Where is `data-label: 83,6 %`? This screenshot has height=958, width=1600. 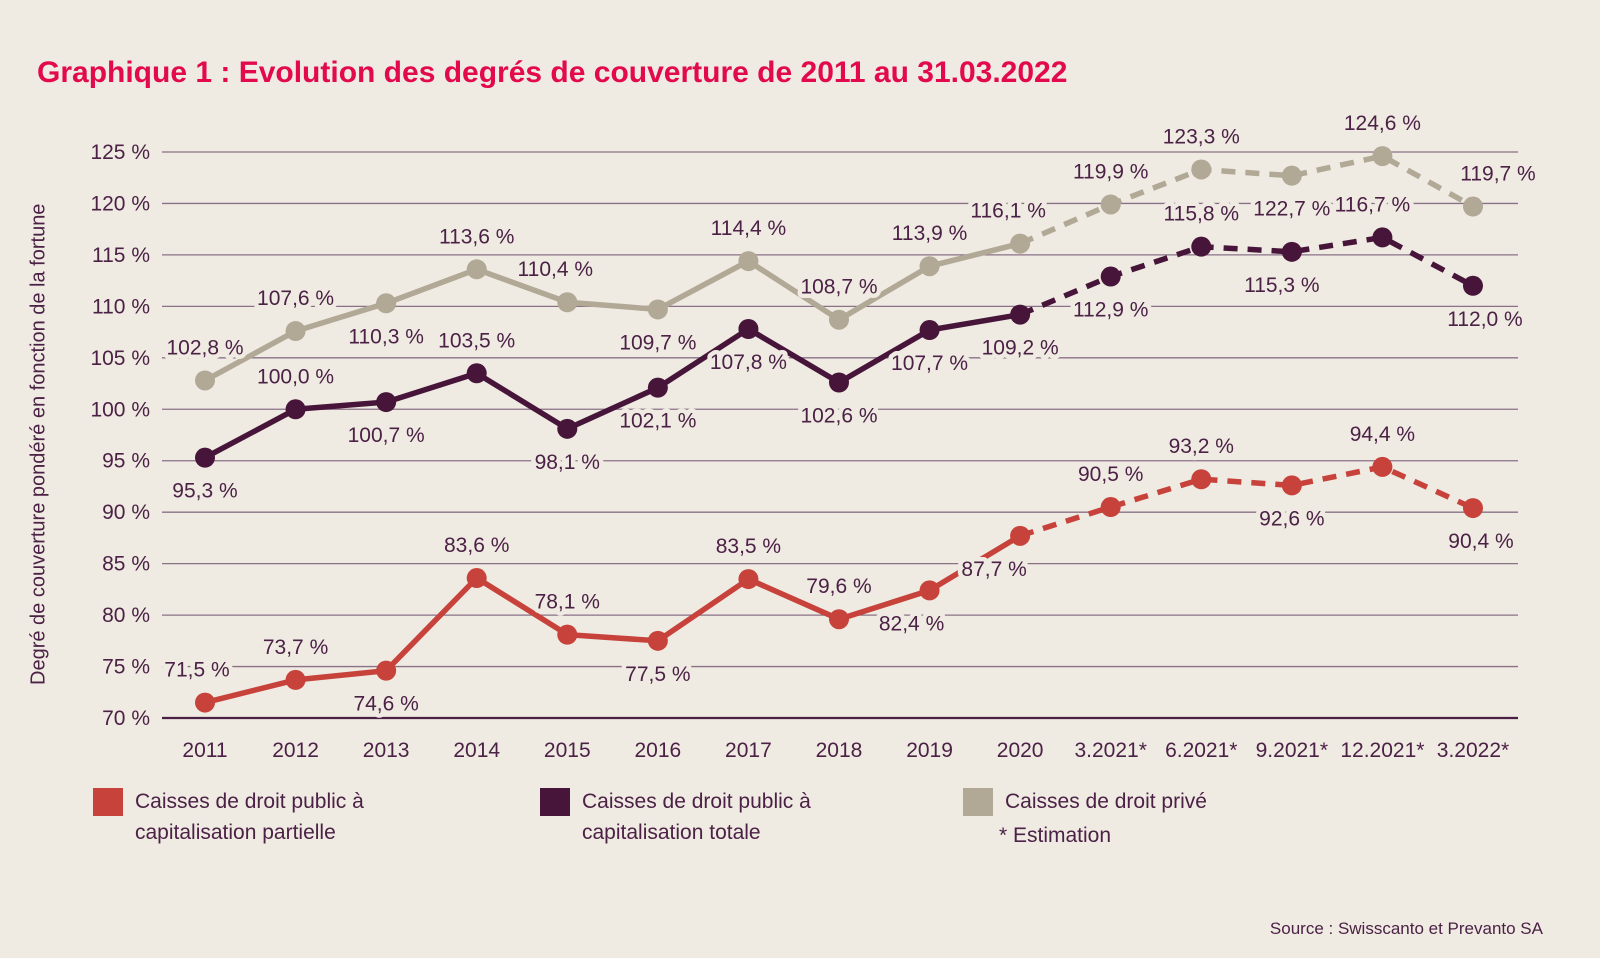 data-label: 83,6 % is located at coordinates (476, 545).